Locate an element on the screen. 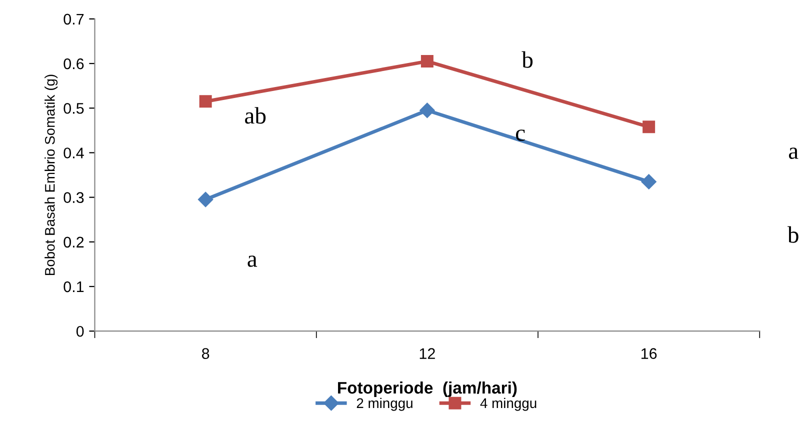 Image resolution: width=803 pixels, height=430 pixels. y-tick-label: 0.1 is located at coordinates (74, 286).